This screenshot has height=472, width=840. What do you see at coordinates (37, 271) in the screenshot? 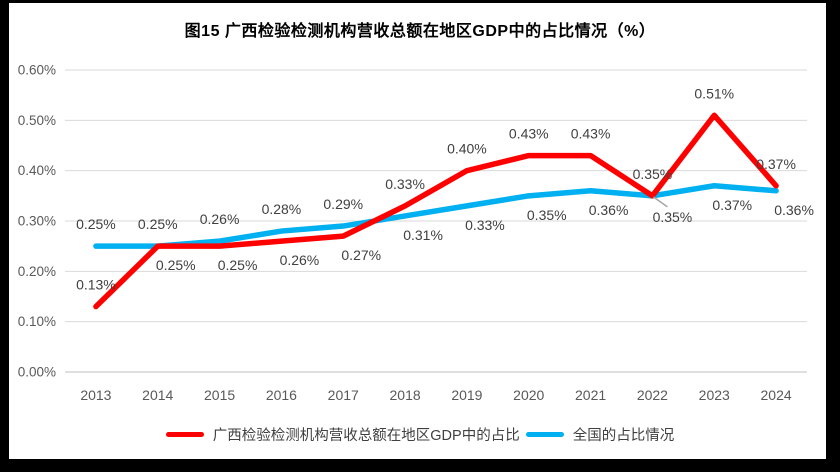
I see `y-axis-tick-label: 0.20%` at bounding box center [37, 271].